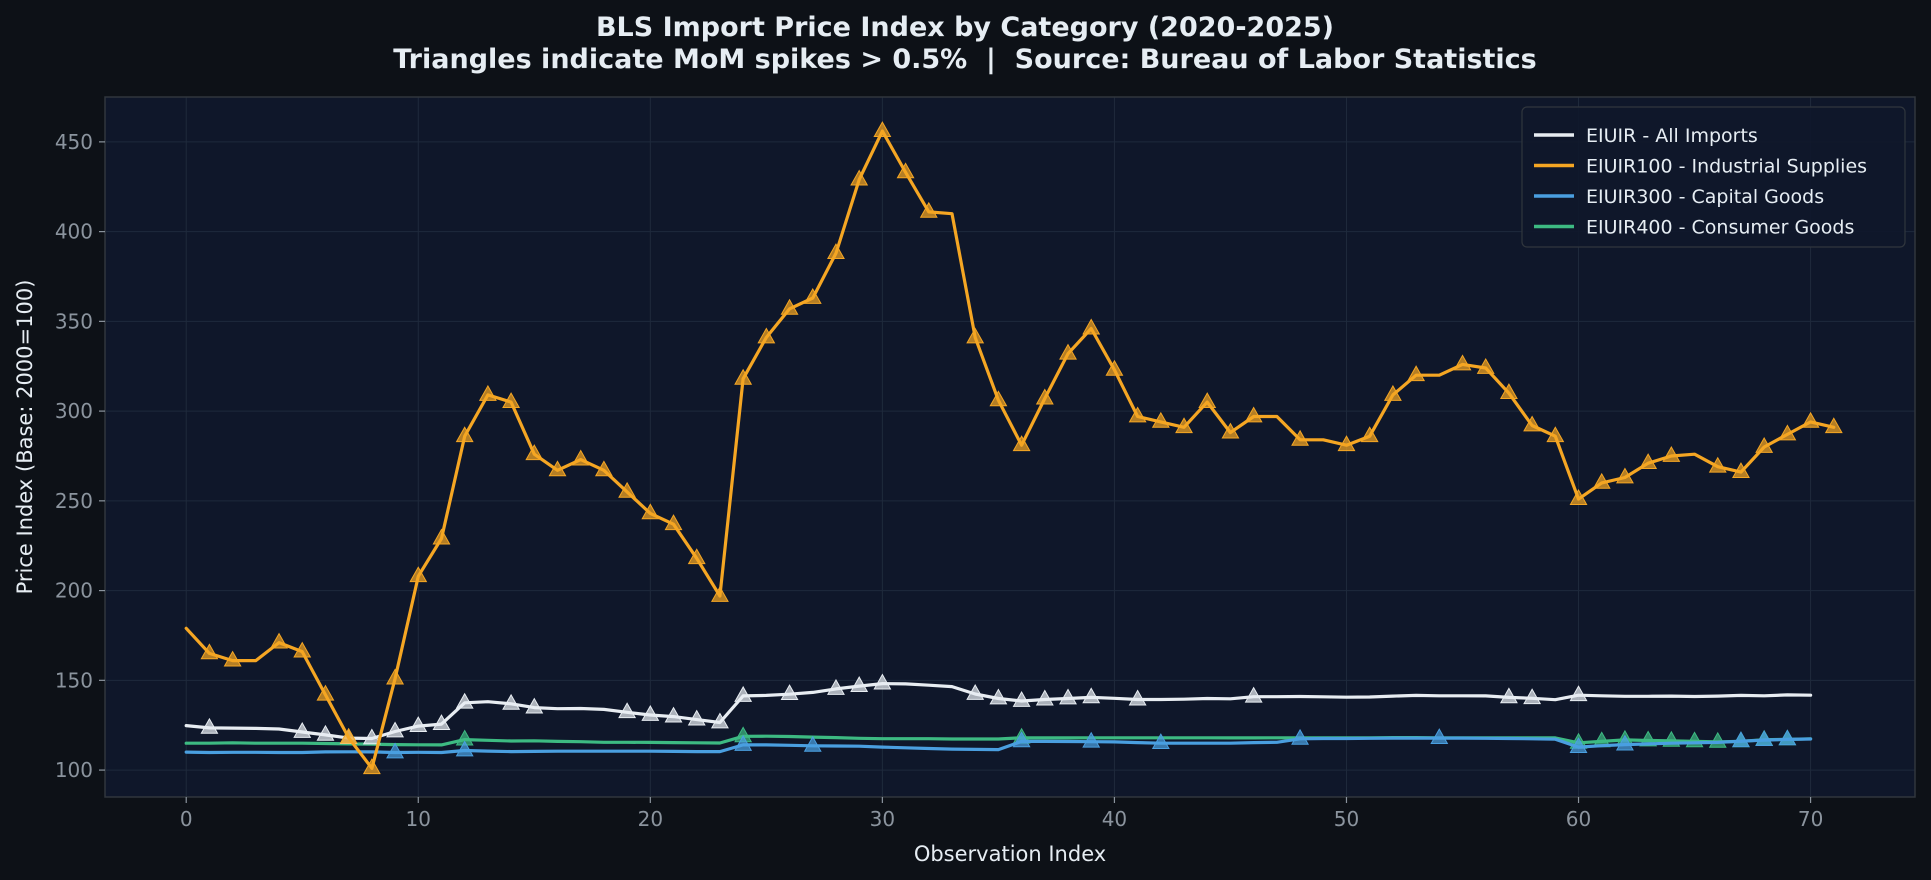 This screenshot has height=880, width=1931. I want to click on series-line, so click(998, 745).